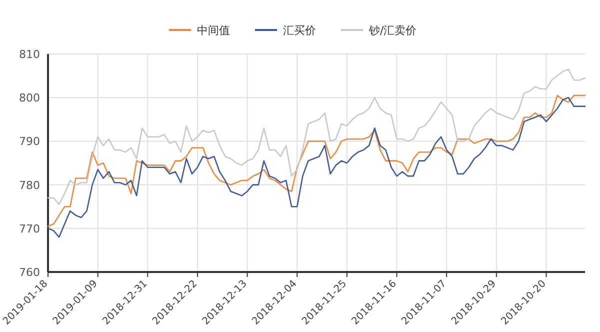  I want to click on y-tick-label: 780, so click(29, 185).